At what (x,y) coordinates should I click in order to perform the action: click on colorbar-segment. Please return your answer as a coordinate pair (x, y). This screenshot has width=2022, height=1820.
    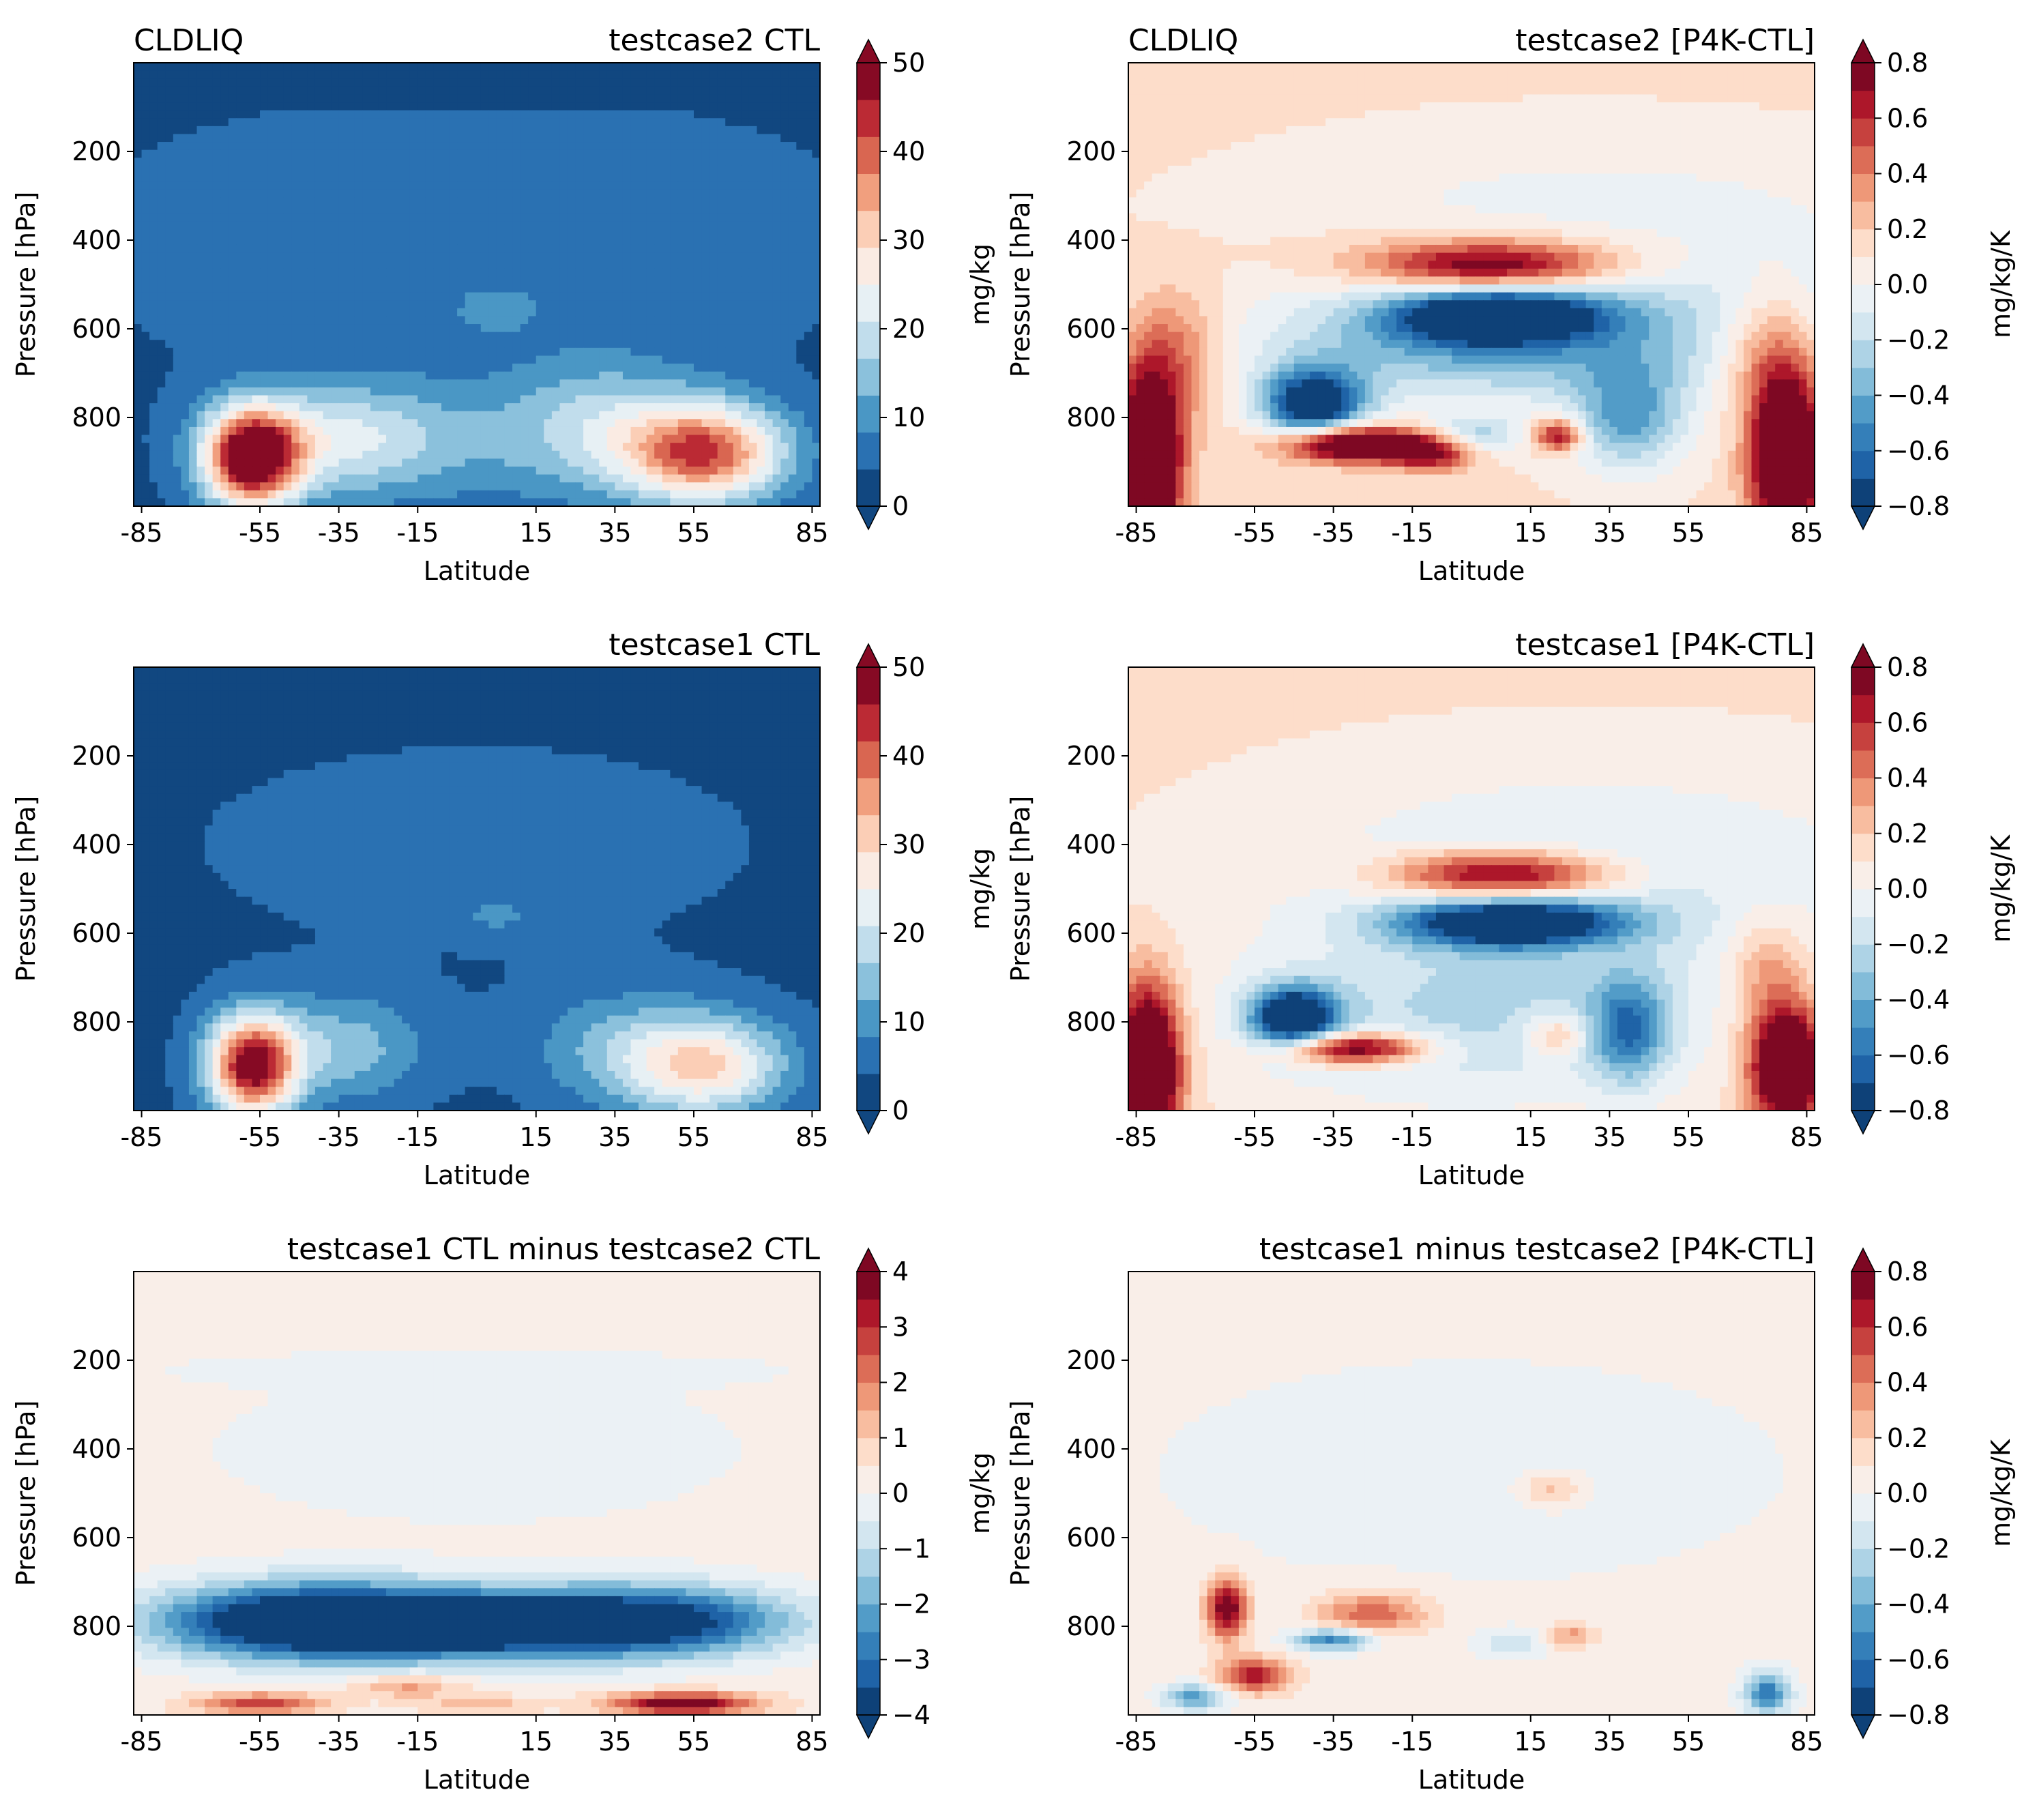
    Looking at the image, I should click on (868, 192).